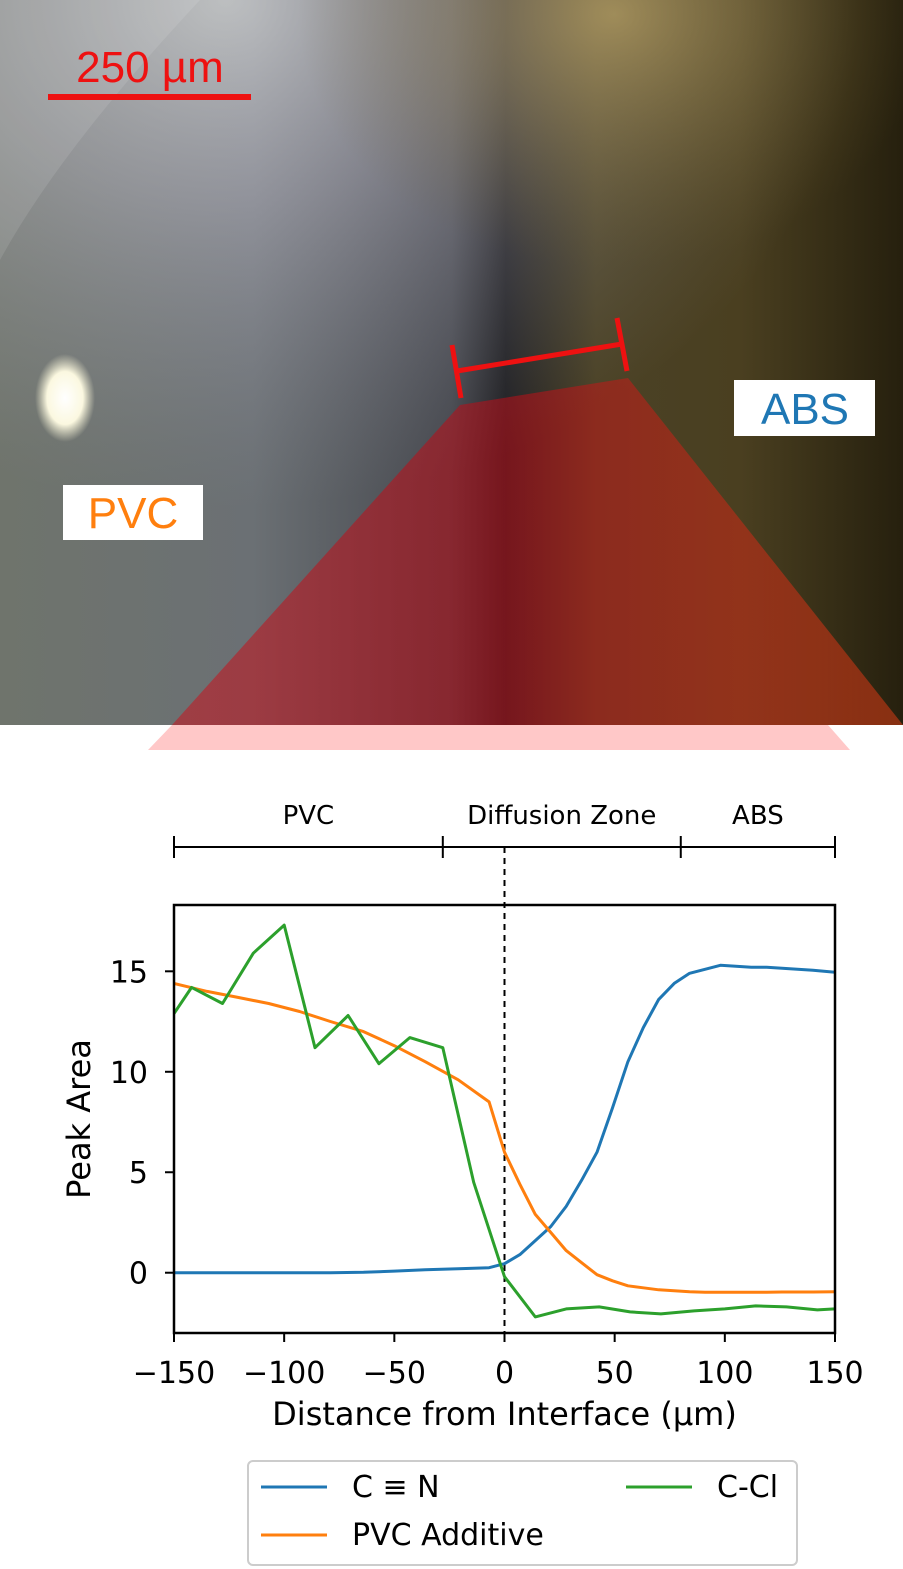  What do you see at coordinates (834, 1373) in the screenshot?
I see `x-tick-label: 150` at bounding box center [834, 1373].